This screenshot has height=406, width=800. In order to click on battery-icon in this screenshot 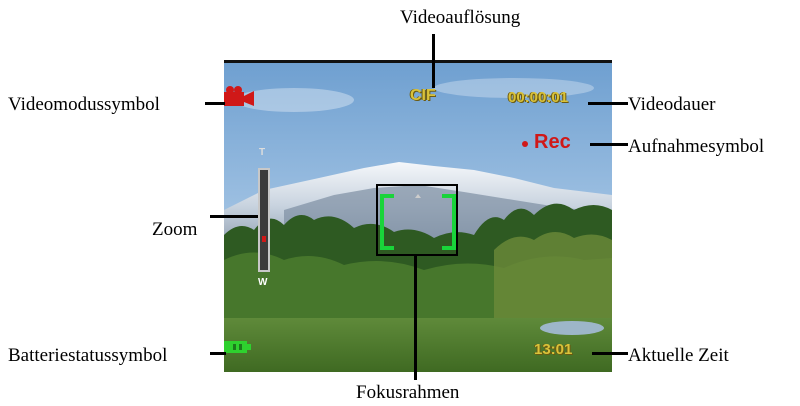, I will do `click(238, 347)`.